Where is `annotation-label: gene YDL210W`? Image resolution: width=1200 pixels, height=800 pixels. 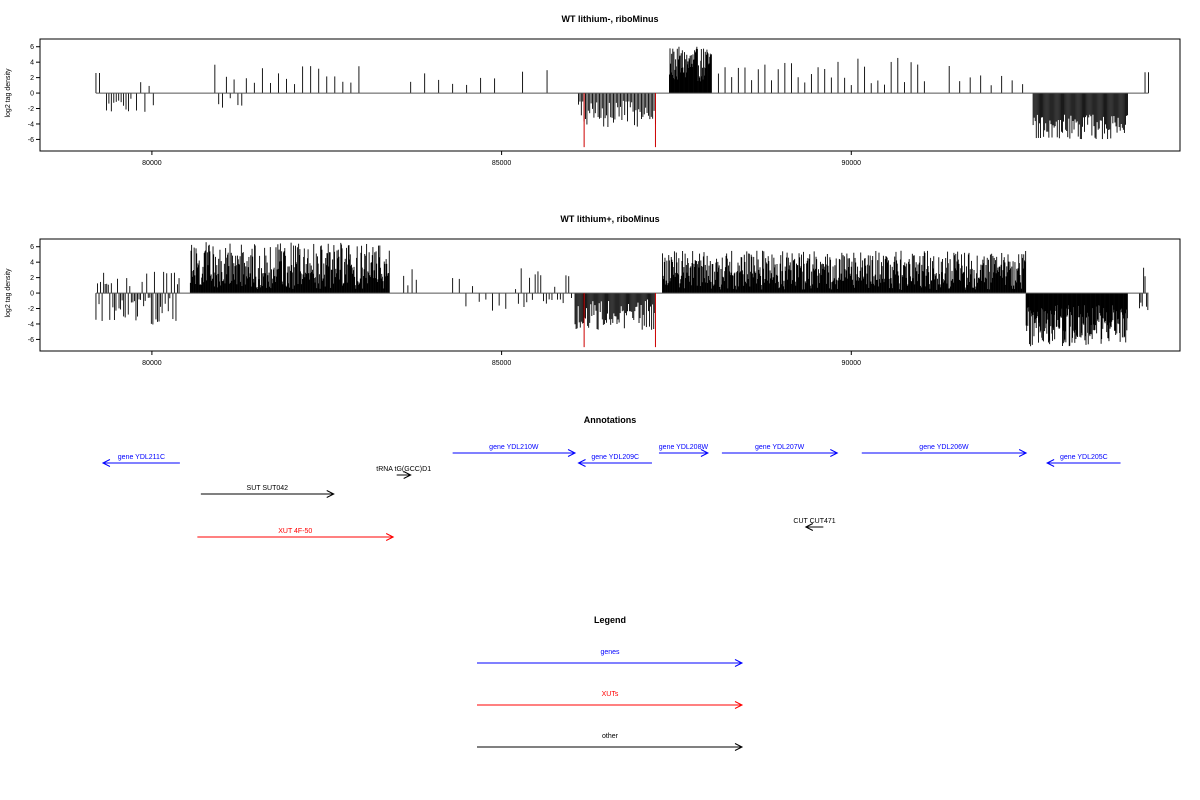
annotation-label: gene YDL210W is located at coordinates (514, 447).